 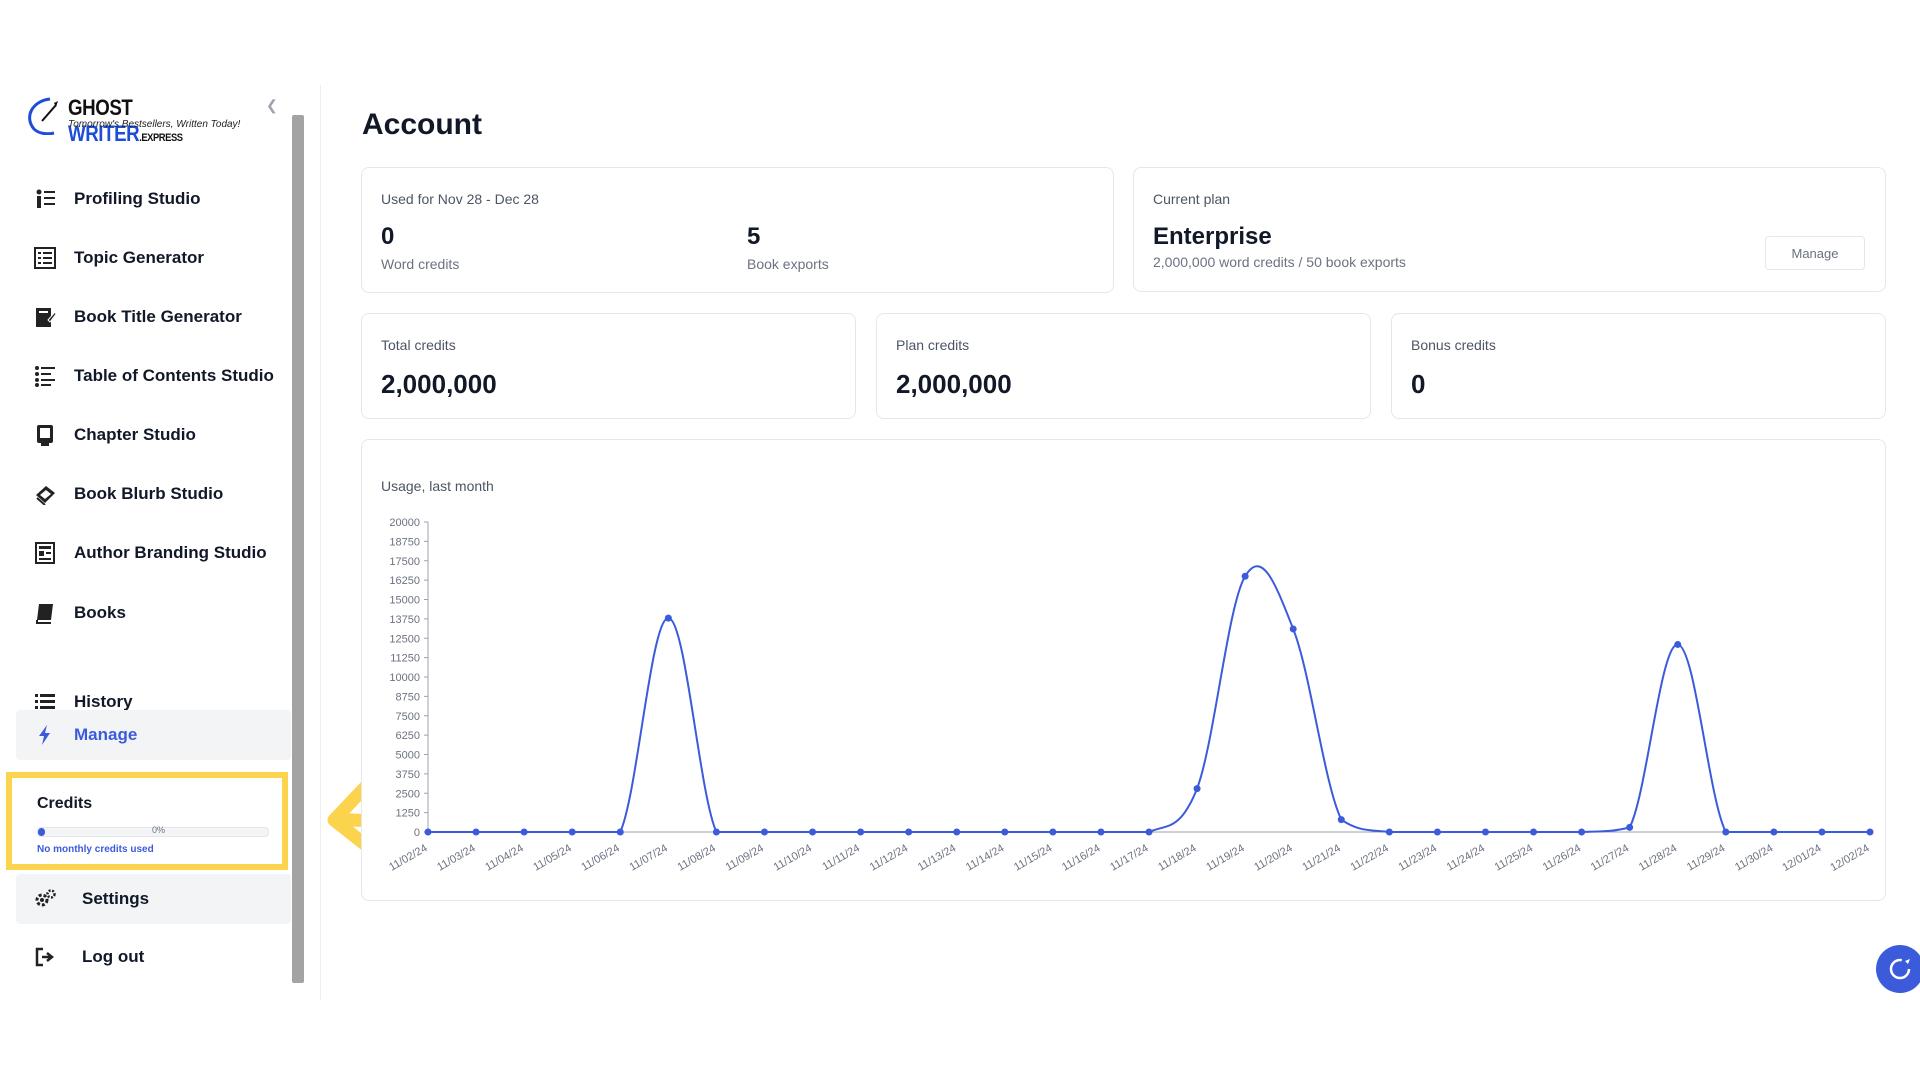 I want to click on list-icon, so click(x=45, y=702).